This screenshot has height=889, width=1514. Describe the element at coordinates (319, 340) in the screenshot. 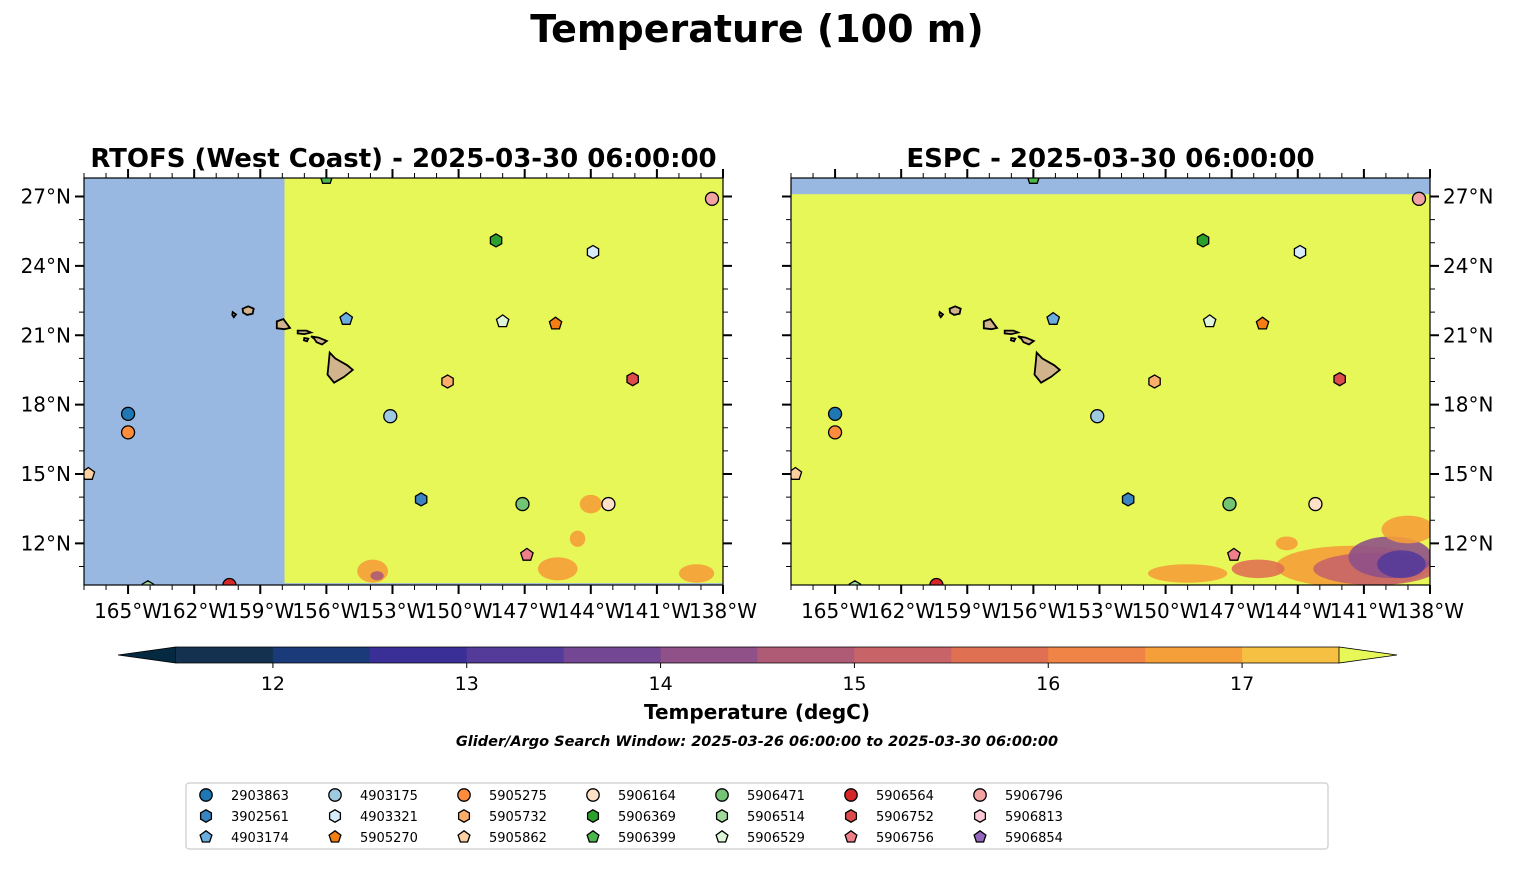

I see `island-maui` at that location.